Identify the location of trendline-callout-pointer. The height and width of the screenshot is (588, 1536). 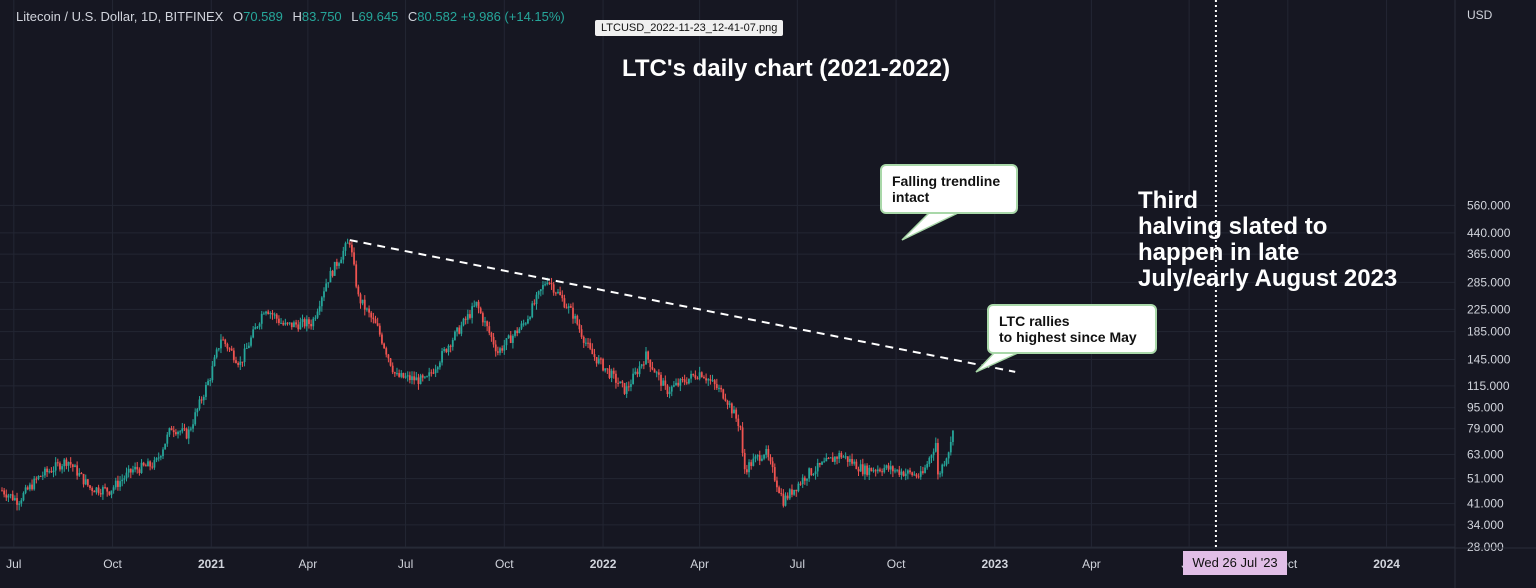
(931, 226).